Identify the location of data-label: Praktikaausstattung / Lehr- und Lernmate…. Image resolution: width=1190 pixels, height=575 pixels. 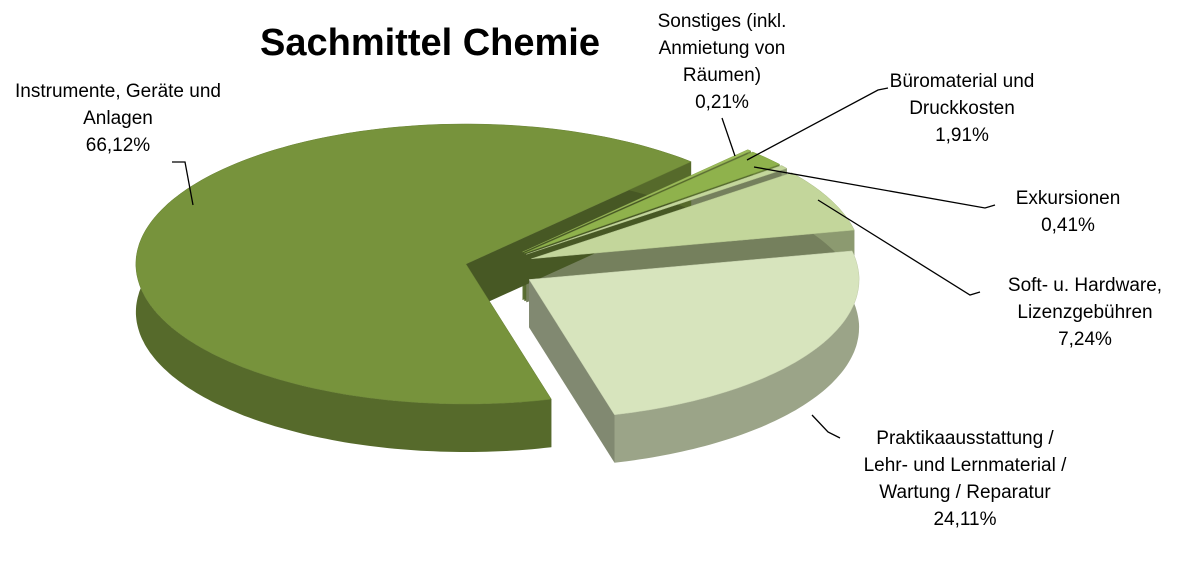
(965, 479).